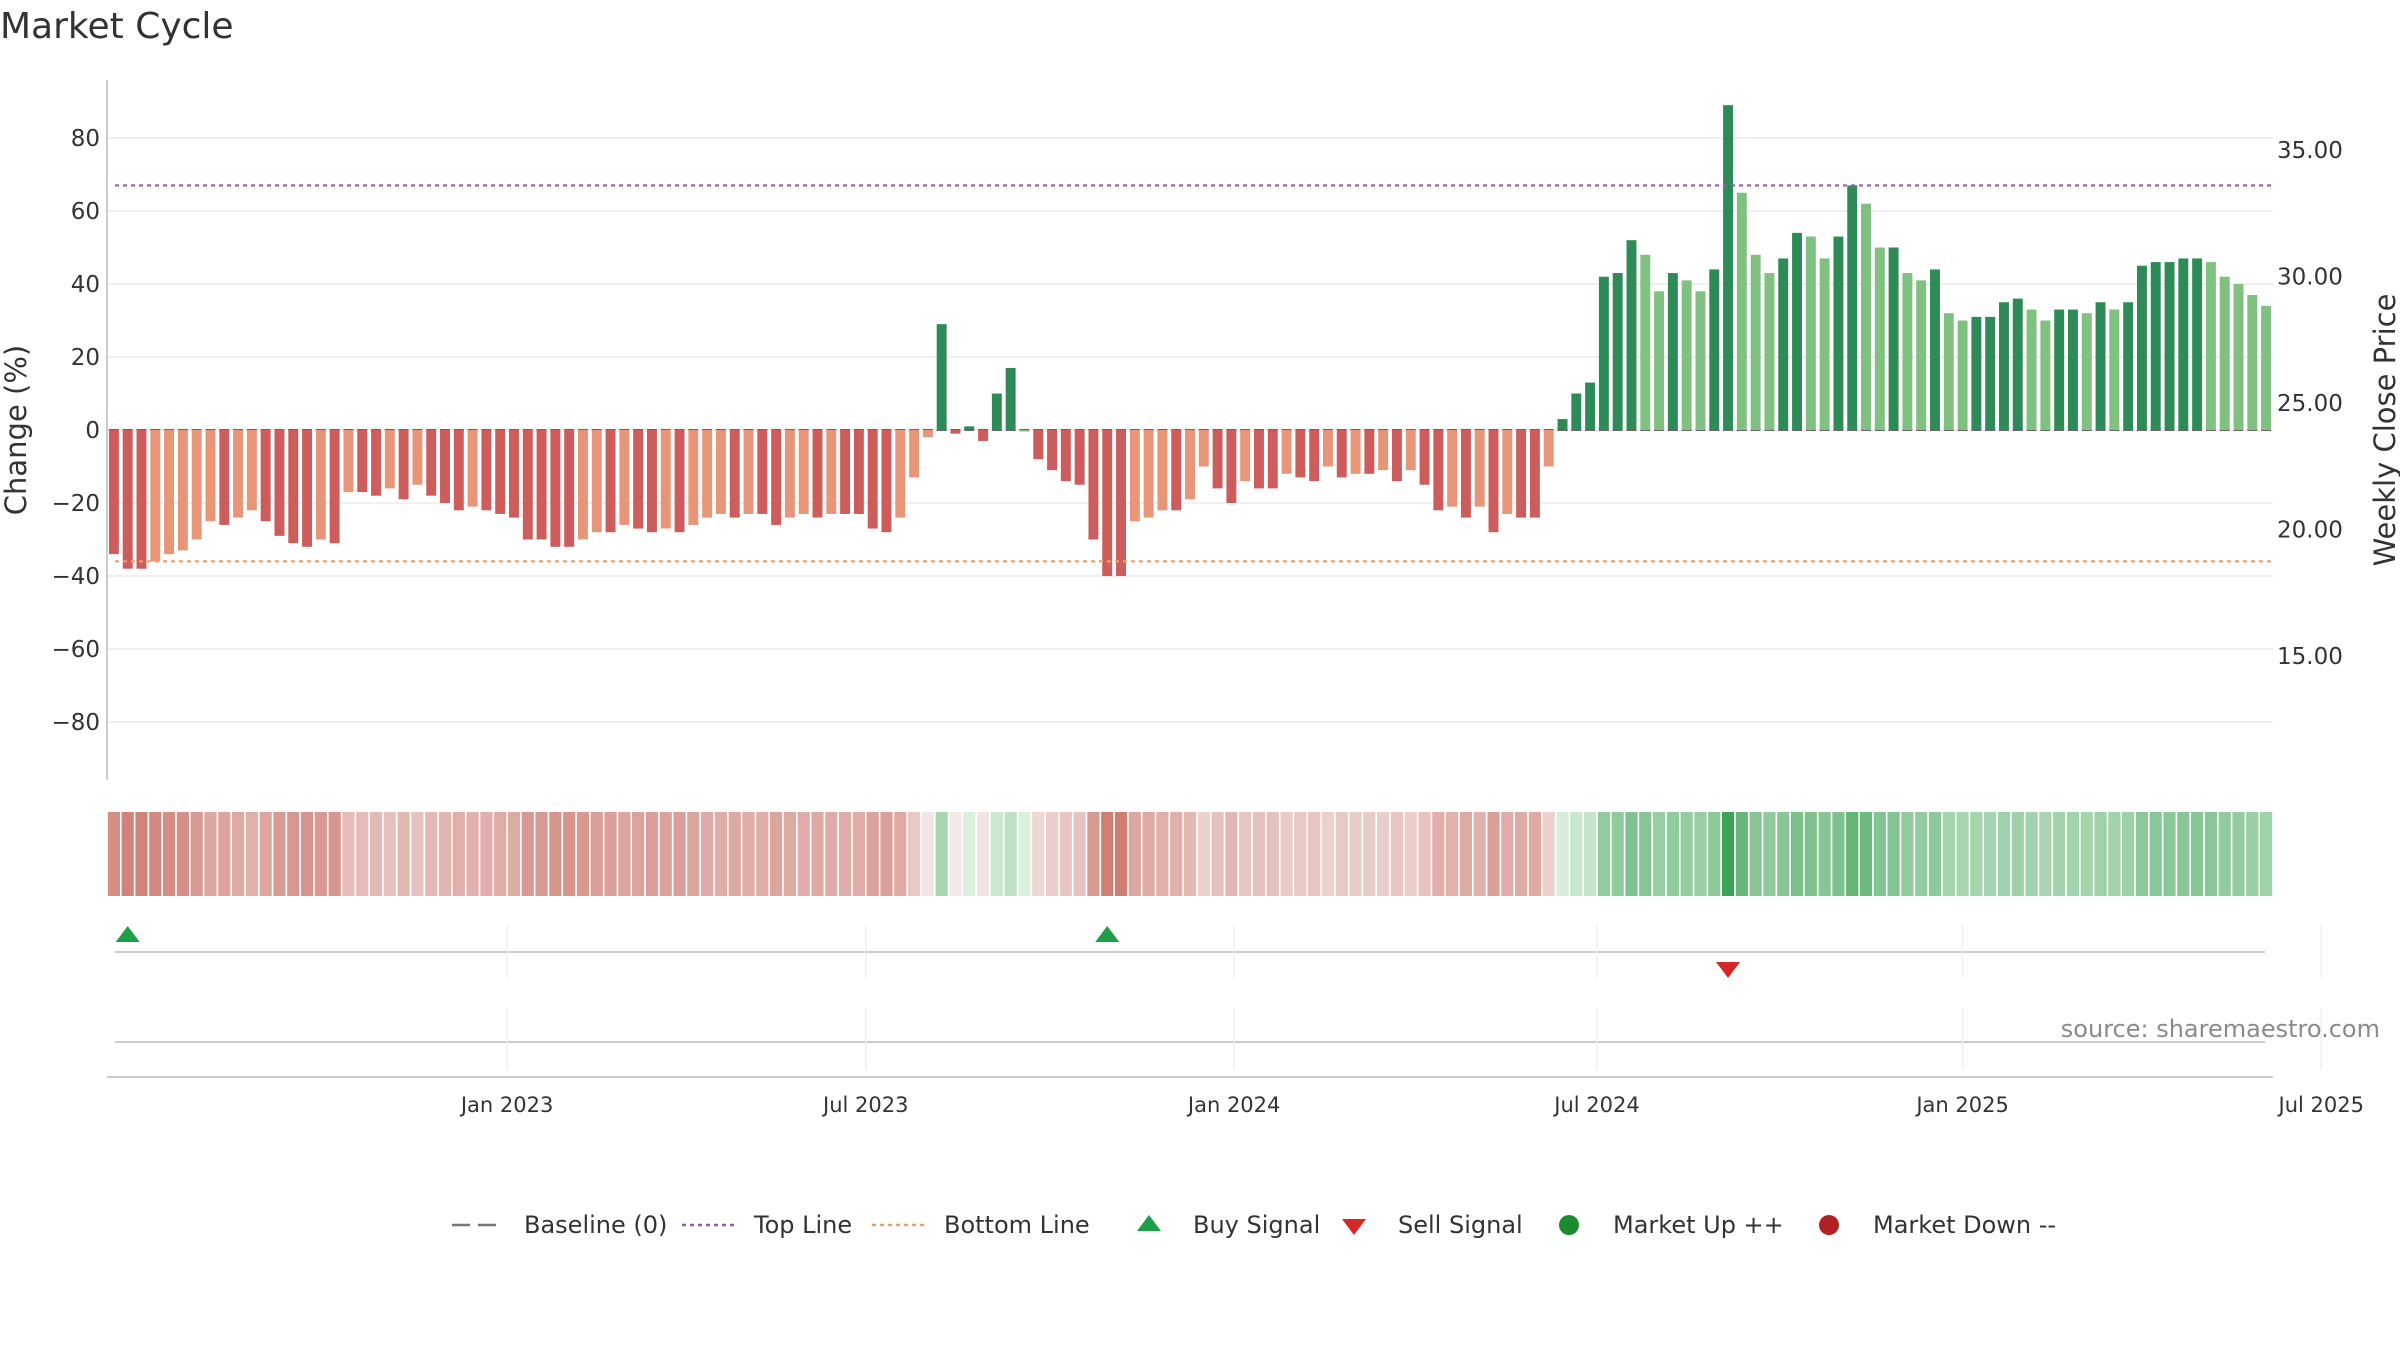 This screenshot has height=1350, width=2400. I want to click on legend-item: Market Down --, so click(1937, 1225).